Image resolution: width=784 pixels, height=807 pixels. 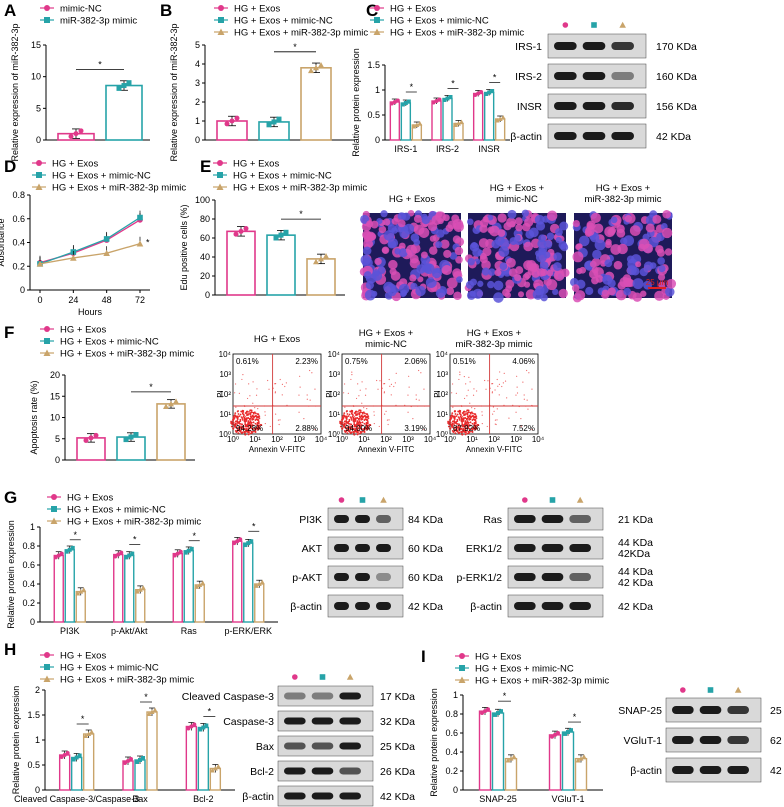 What do you see at coordinates (205, 257) in the screenshot?
I see `y-tick-label-panel-E: 40` at bounding box center [205, 257].